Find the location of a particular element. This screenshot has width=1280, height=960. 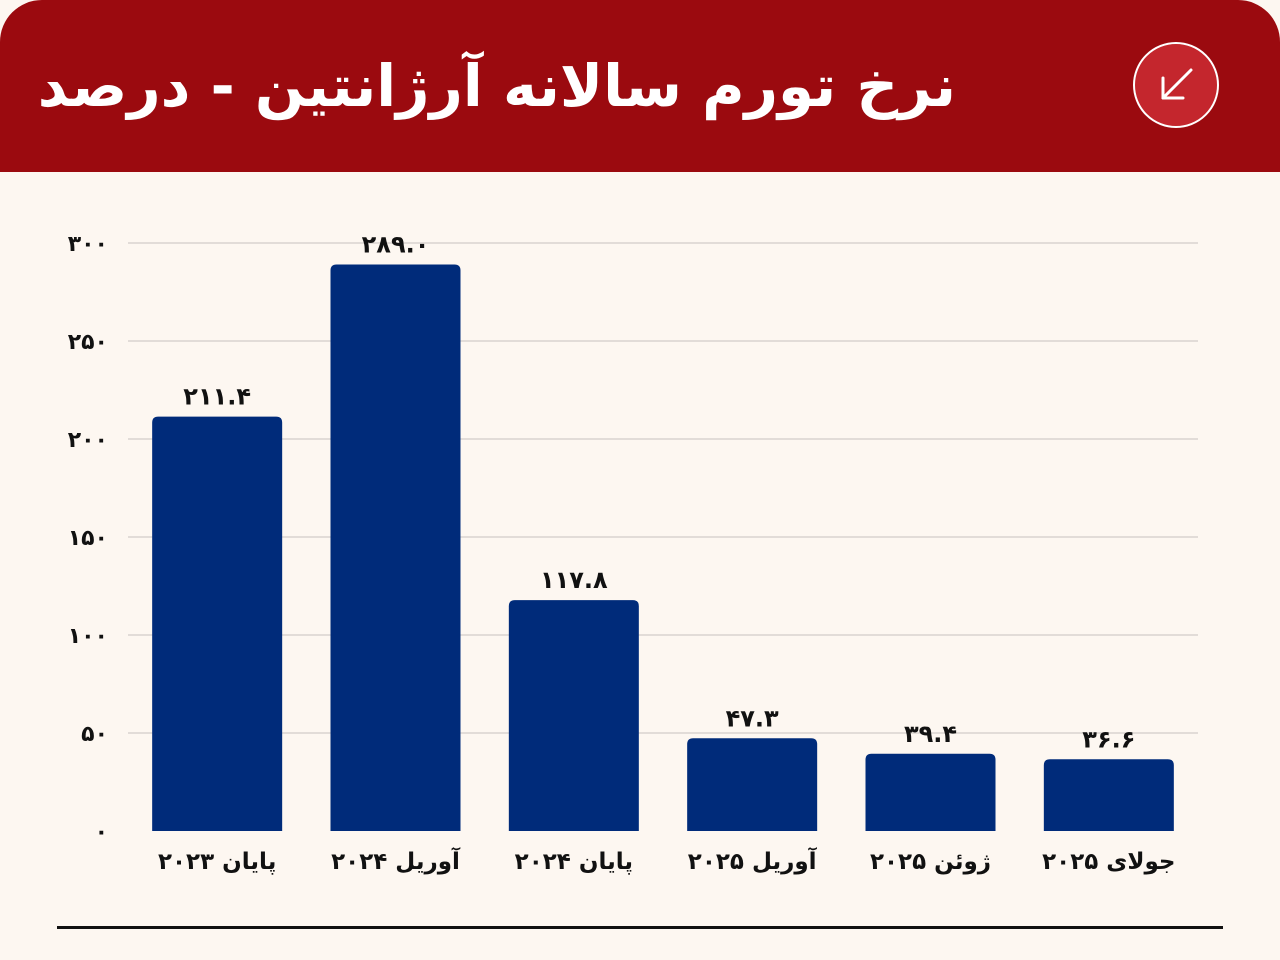

x-category-label: جولای ۲۰۲۵ is located at coordinates (1108, 862).